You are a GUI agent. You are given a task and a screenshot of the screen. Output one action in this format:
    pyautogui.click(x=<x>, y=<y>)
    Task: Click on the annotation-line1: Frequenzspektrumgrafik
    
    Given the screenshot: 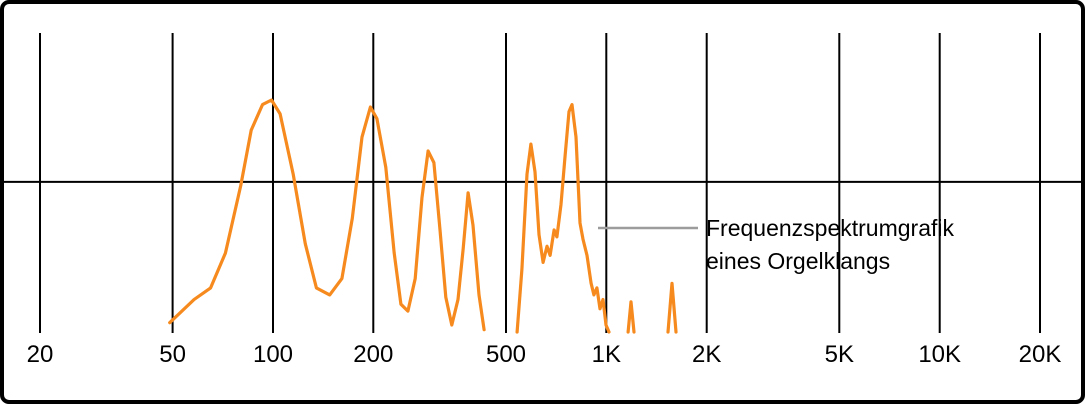 What is the action you would take?
    pyautogui.click(x=830, y=228)
    